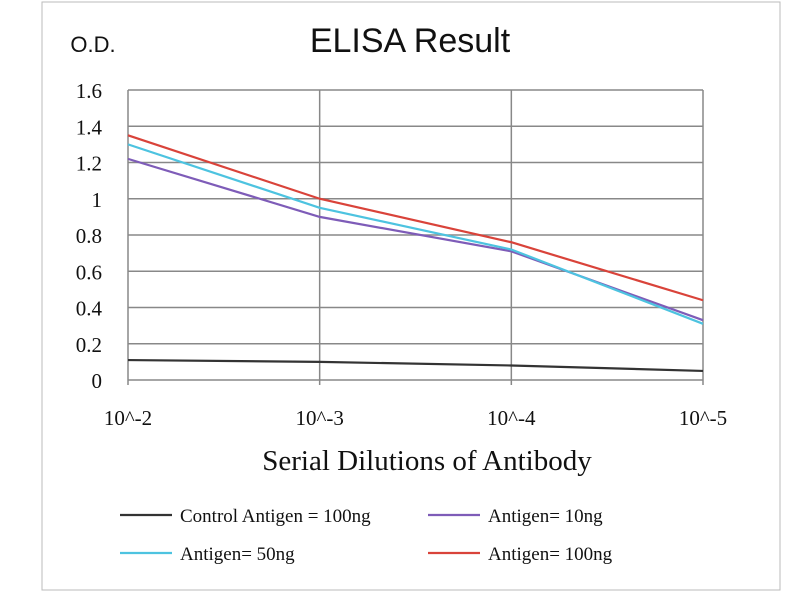 The width and height of the screenshot is (800, 600). I want to click on y-tick-label: 1.4, so click(89, 127).